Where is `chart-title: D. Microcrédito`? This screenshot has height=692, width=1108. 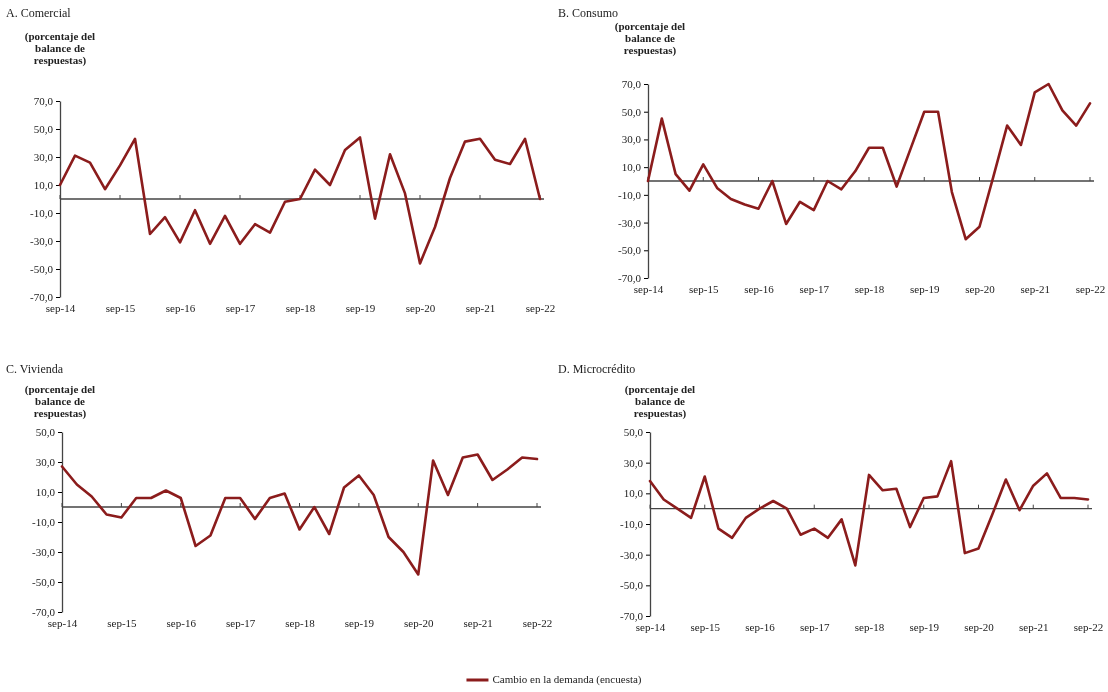
chart-title: D. Microcrédito is located at coordinates (597, 368).